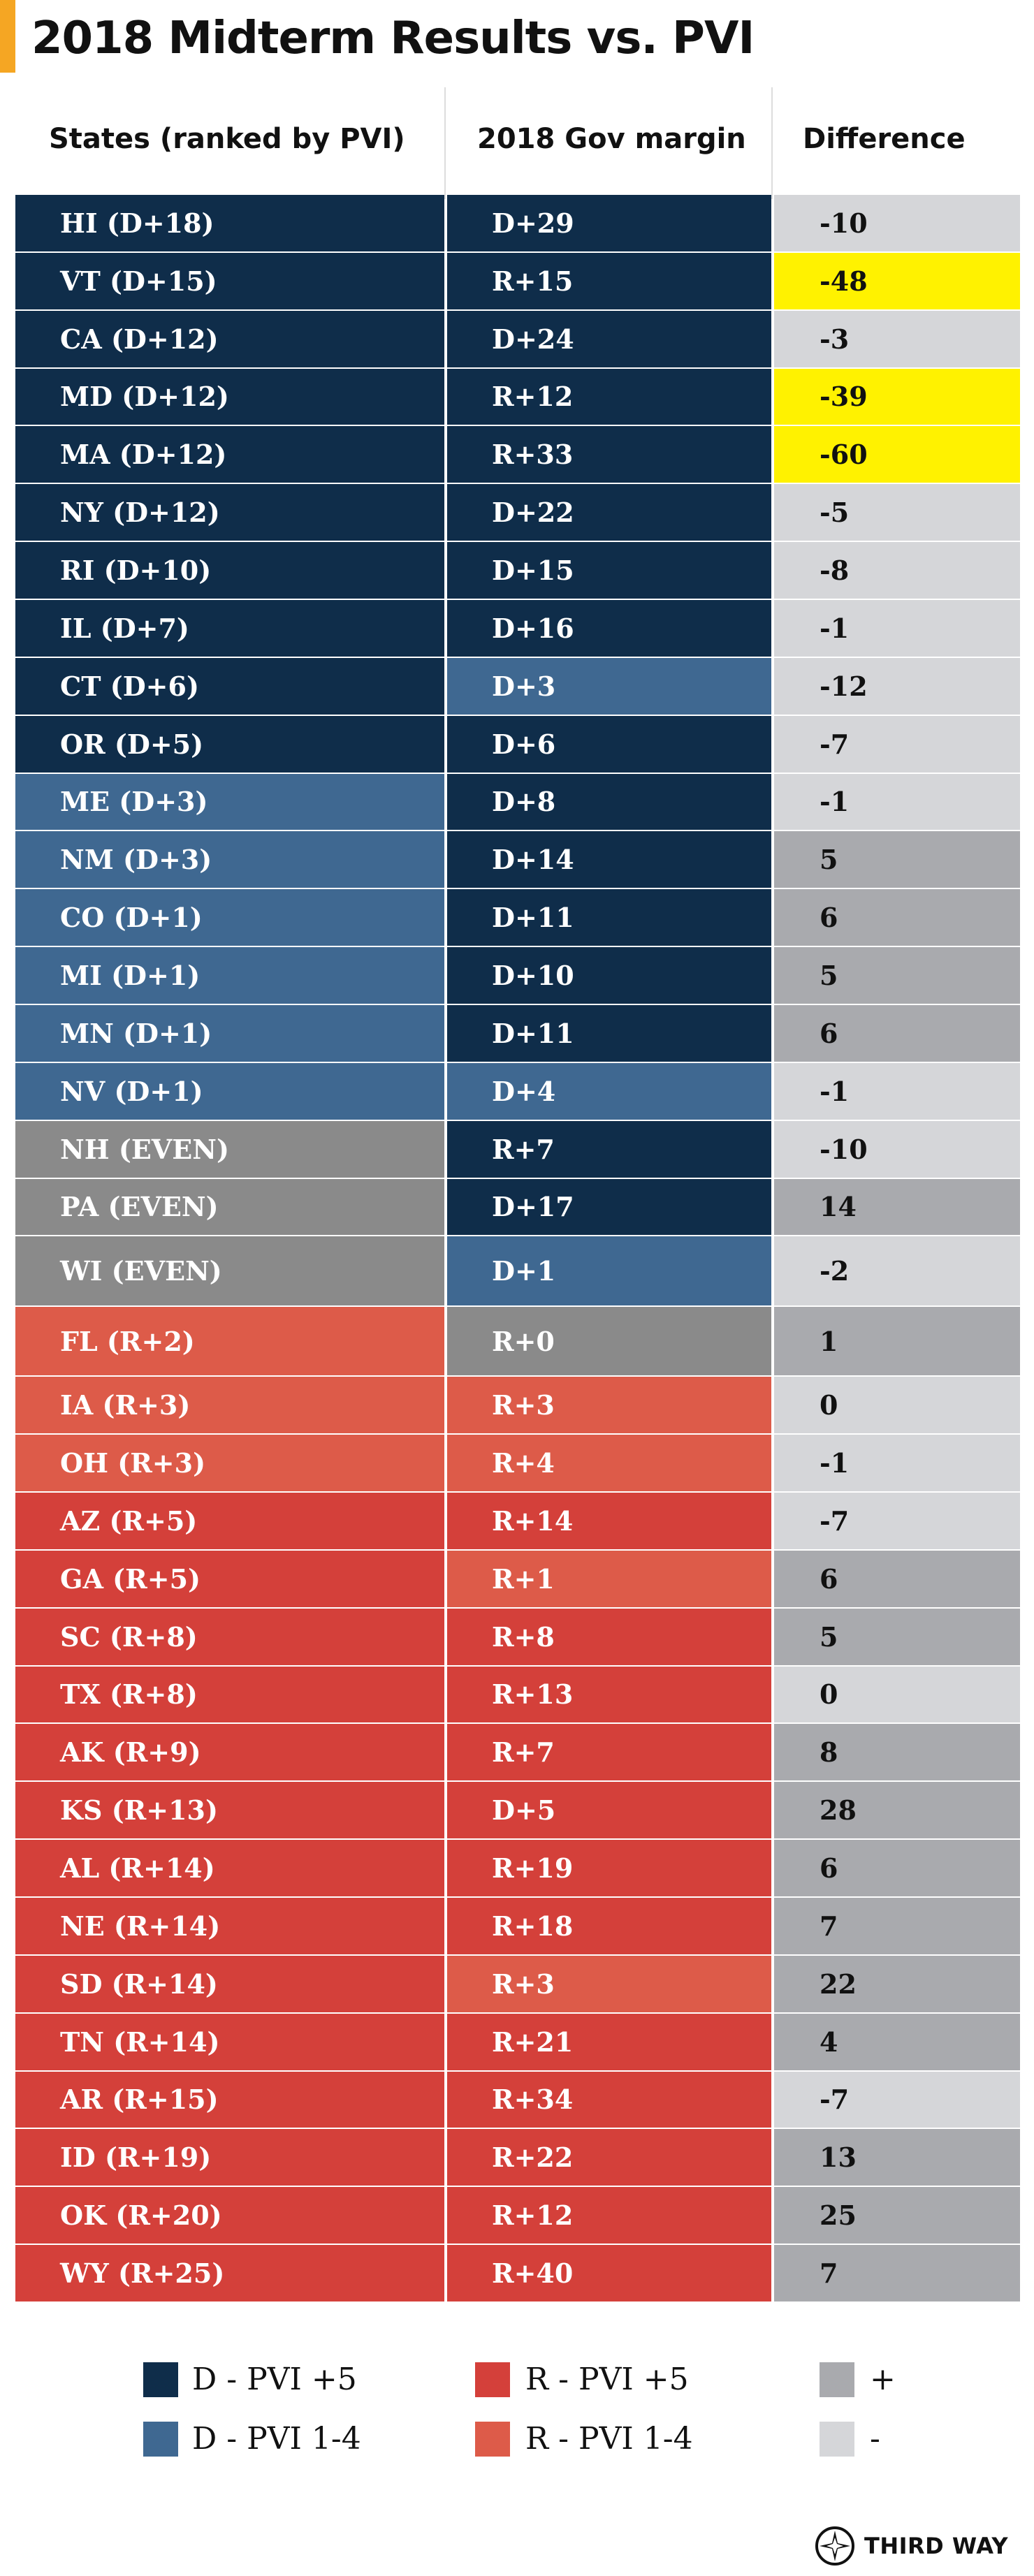 The height and width of the screenshot is (2576, 1034). I want to click on table-cell-state: AL (R+14), so click(229, 1868).